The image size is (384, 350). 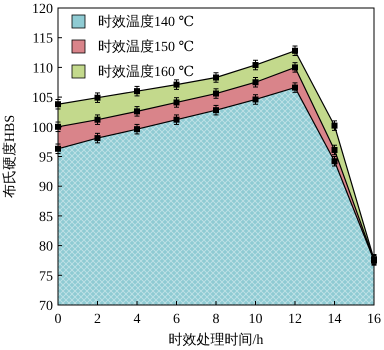 What do you see at coordinates (137, 319) in the screenshot?
I see `x-tick-label: 4` at bounding box center [137, 319].